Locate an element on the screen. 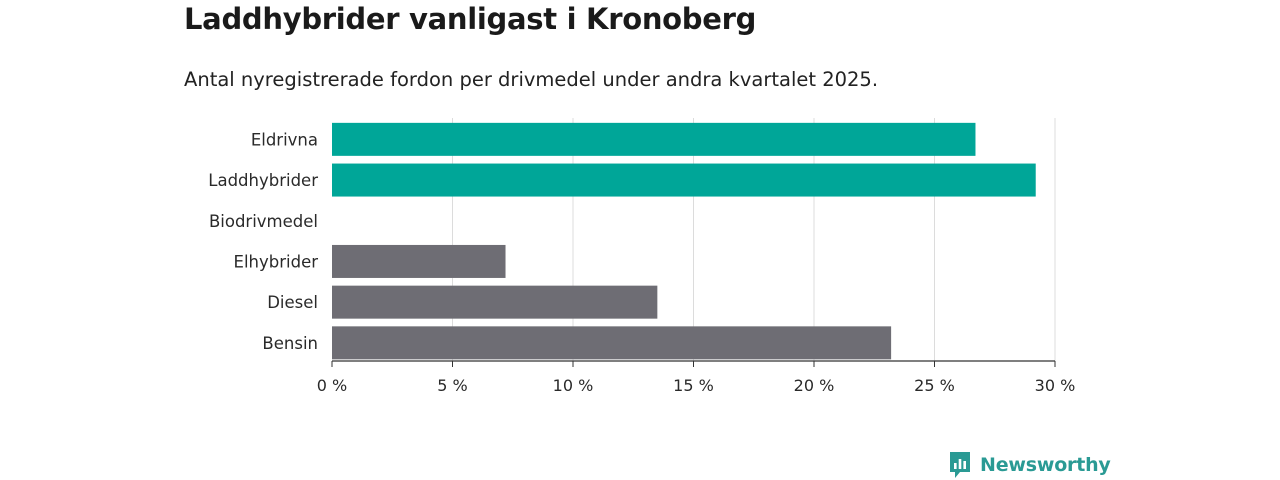 The width and height of the screenshot is (1280, 480). category-label: Laddhybrider is located at coordinates (263, 180).